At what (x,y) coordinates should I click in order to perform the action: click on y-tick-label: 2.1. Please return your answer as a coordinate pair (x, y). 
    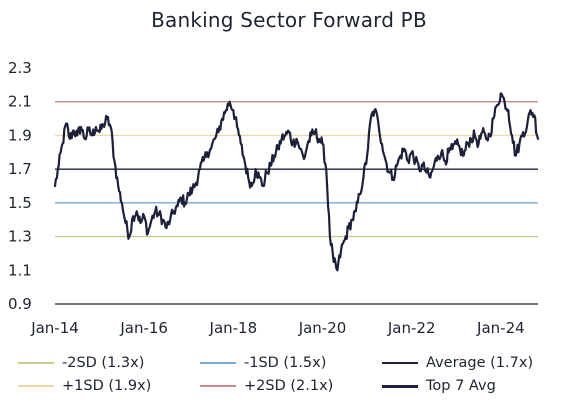
    Looking at the image, I should click on (20, 102).